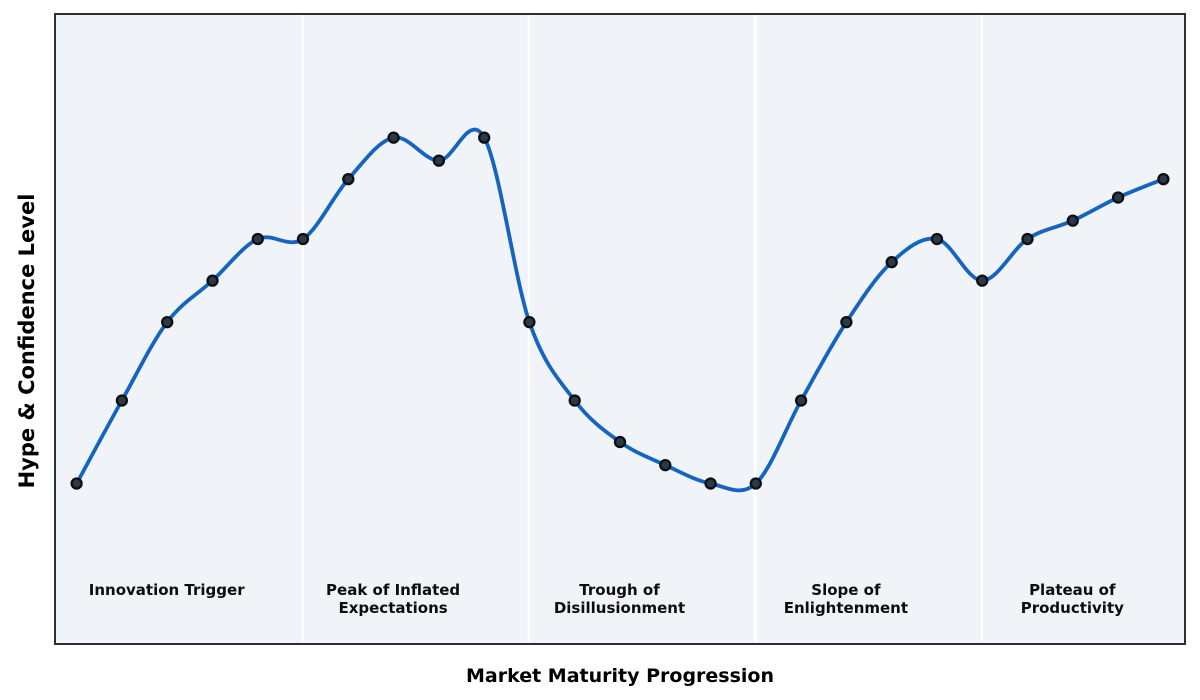 The height and width of the screenshot is (700, 1200). What do you see at coordinates (846, 598) in the screenshot?
I see `phase-label: Slope of Enlightenment` at bounding box center [846, 598].